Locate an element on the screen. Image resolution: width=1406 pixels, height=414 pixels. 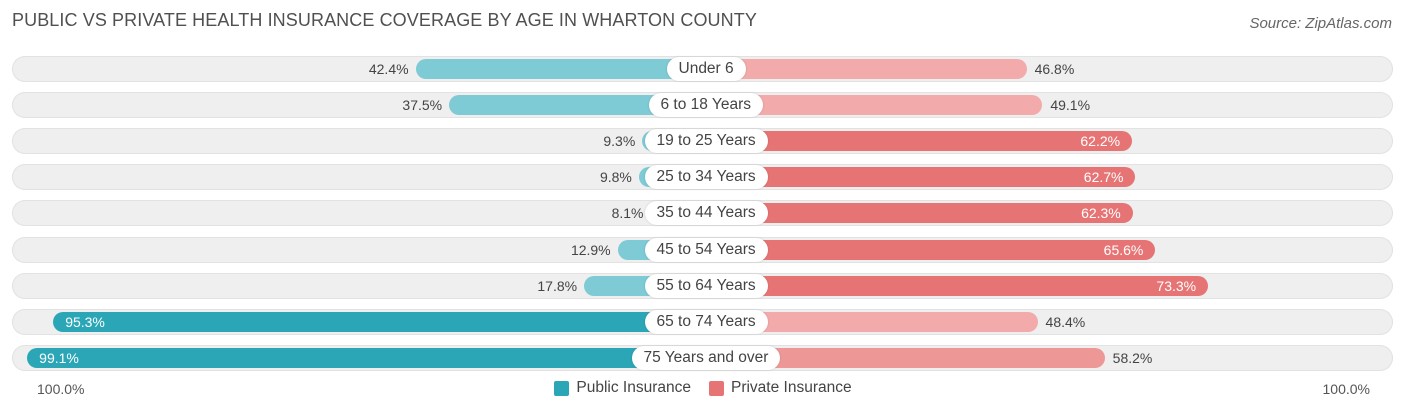
value-label-public: 9.3% is located at coordinates (619, 141).